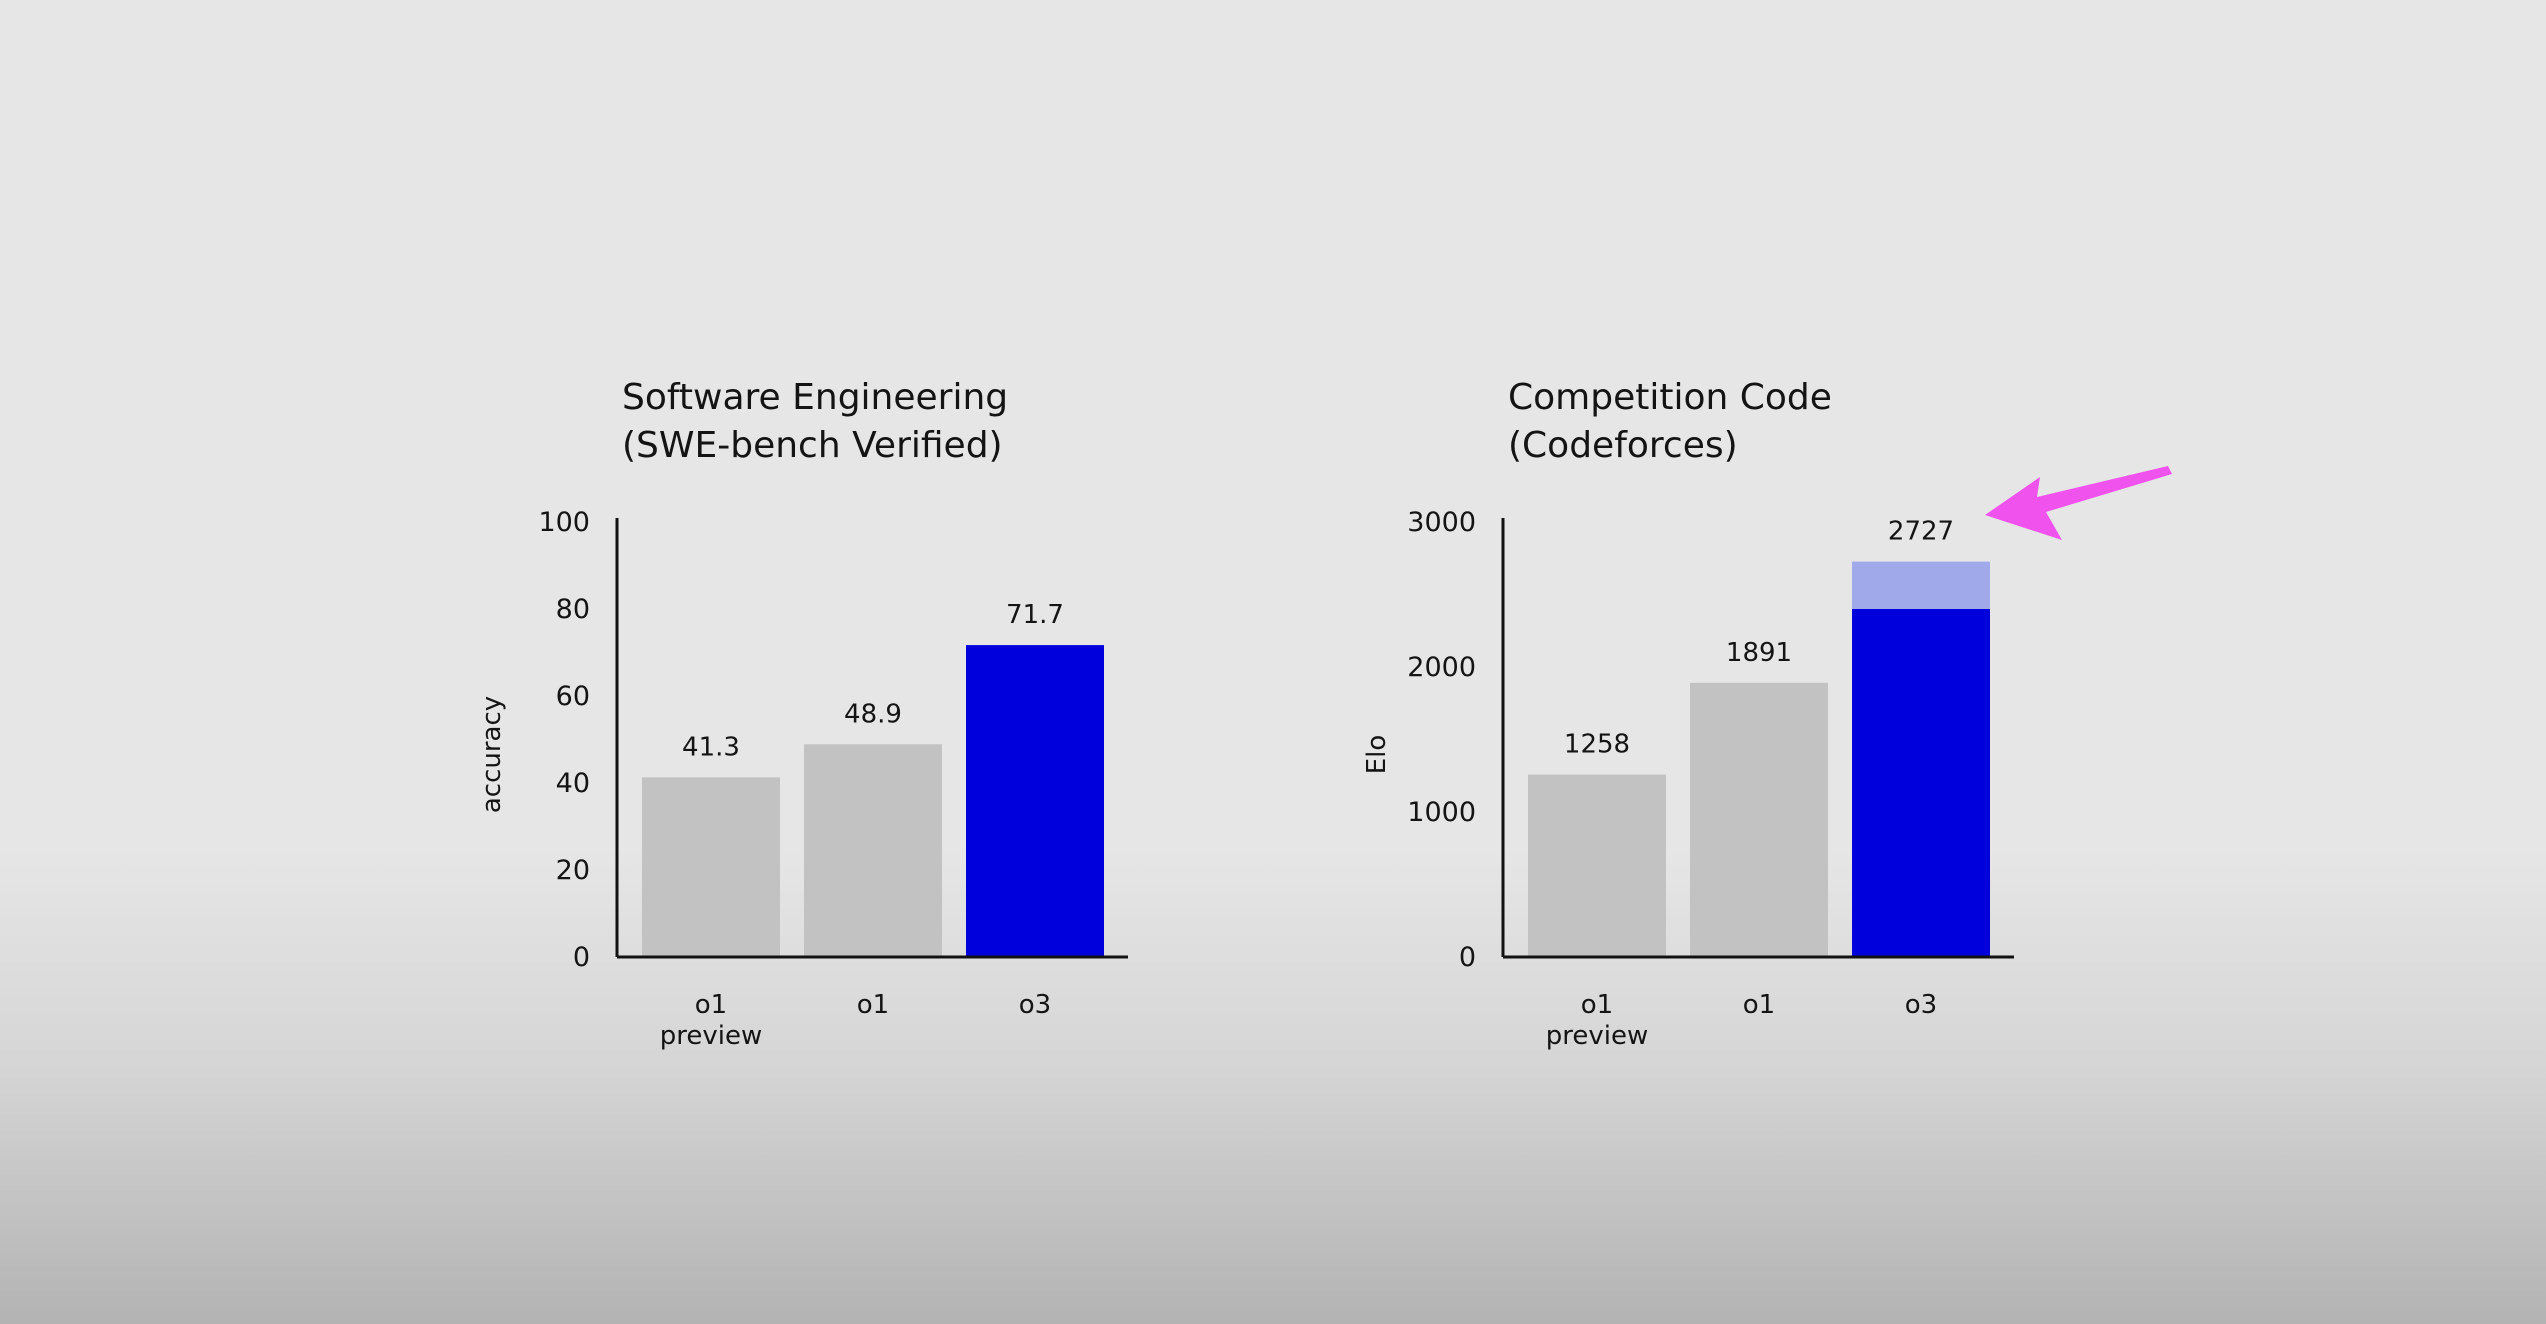  Describe the element at coordinates (1921, 532) in the screenshot. I see `data-label: 2727` at that location.